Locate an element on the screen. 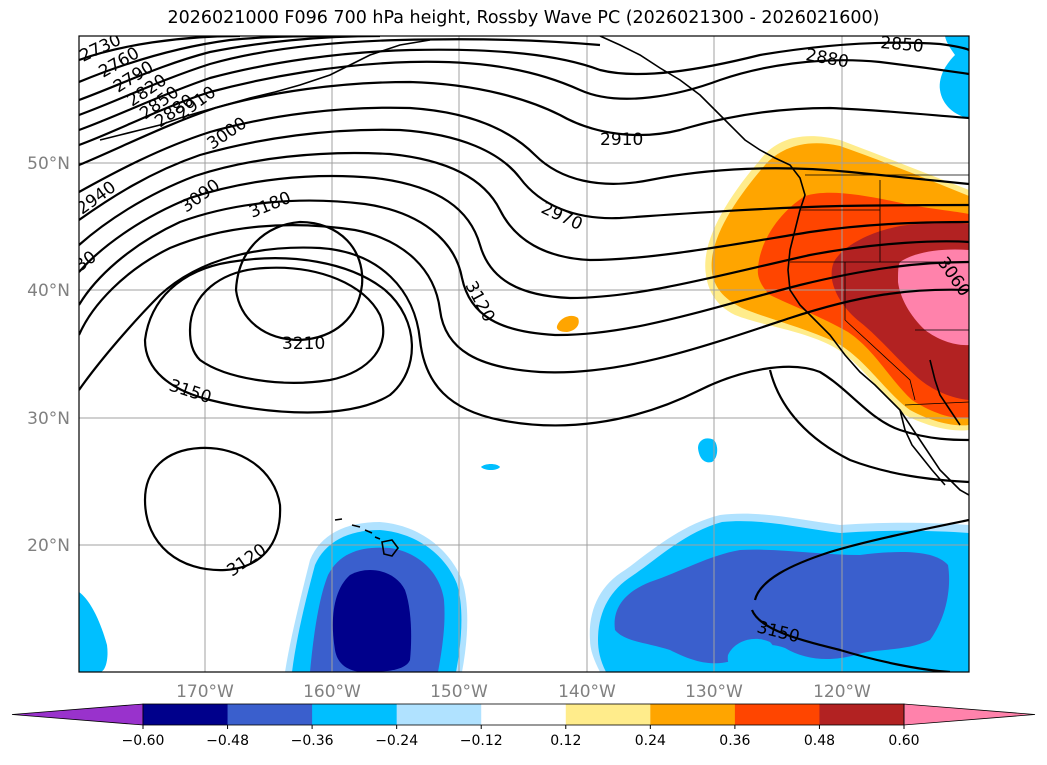  anomaly-fill-pink is located at coordinates (933, 297).